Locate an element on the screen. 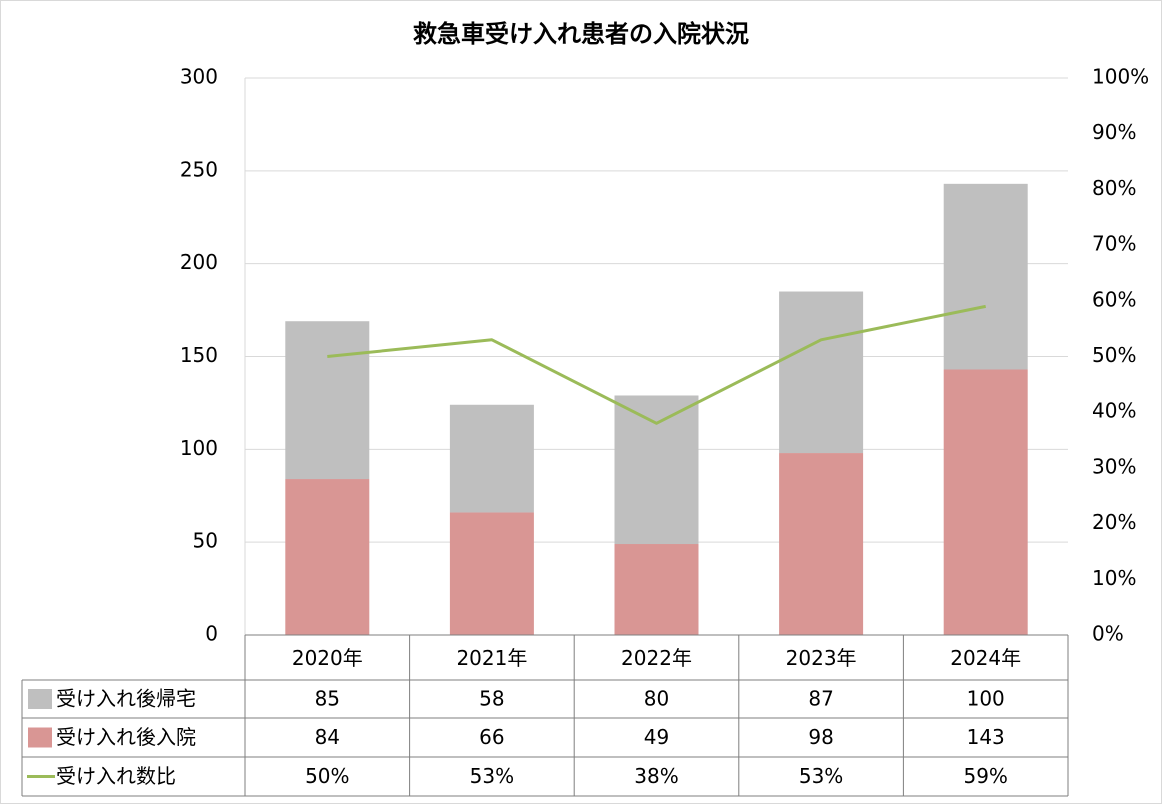  y2-tick-label: 30% is located at coordinates (1114, 466).